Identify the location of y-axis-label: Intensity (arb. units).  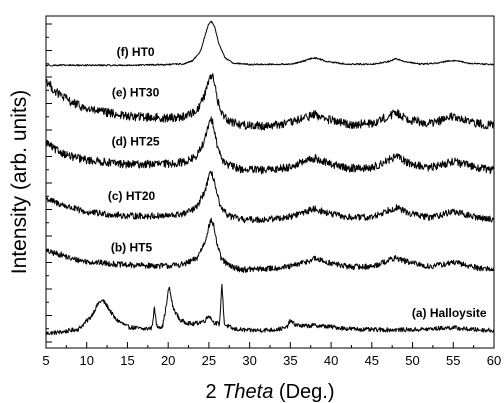
(19, 182).